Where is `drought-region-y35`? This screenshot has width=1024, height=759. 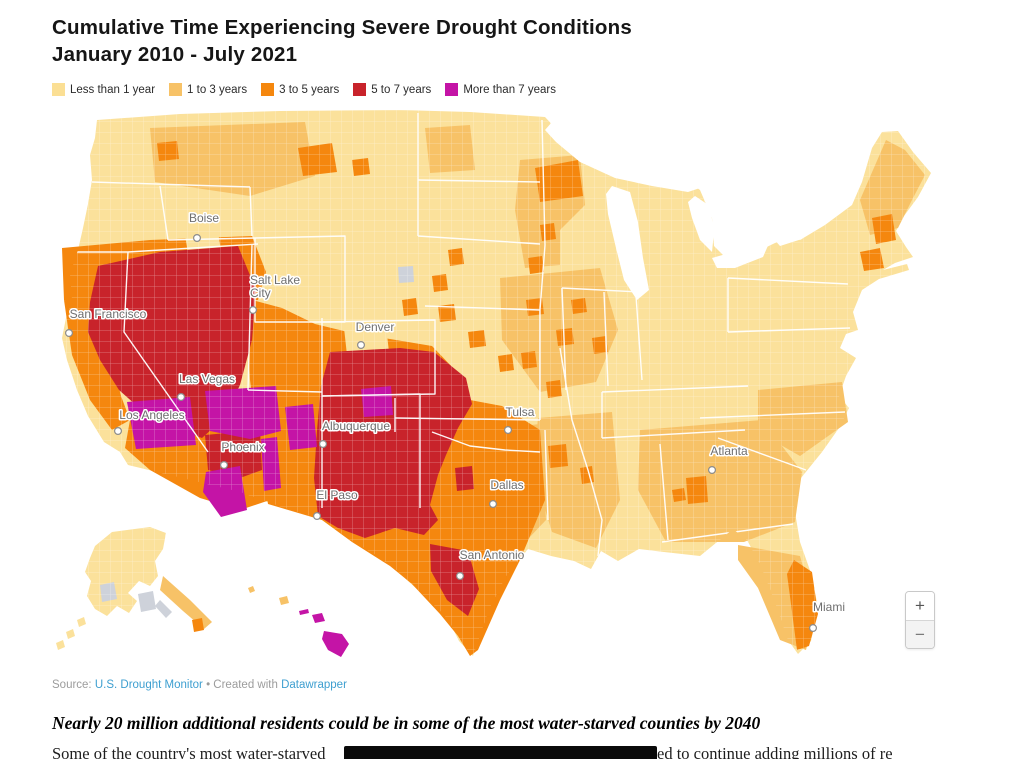
drought-region-y35 is located at coordinates (198, 625).